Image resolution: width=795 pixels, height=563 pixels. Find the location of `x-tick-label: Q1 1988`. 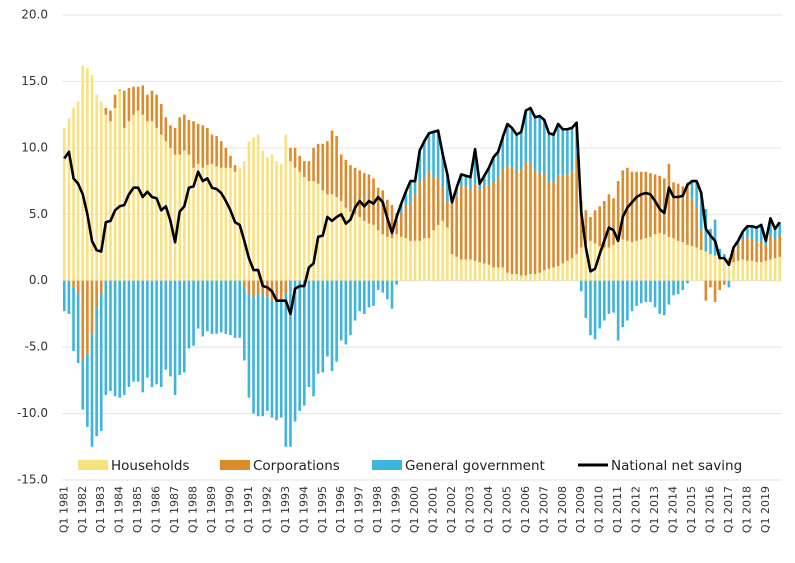

x-tick-label: Q1 1988 is located at coordinates (193, 509).